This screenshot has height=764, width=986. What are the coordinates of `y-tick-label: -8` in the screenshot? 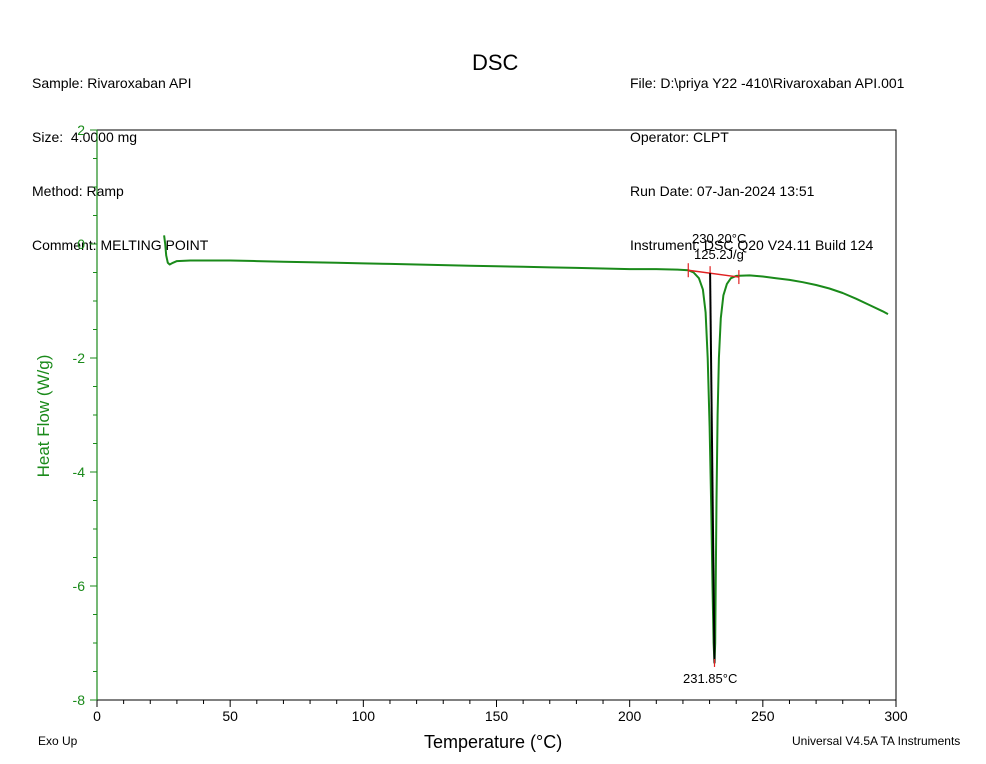 It's located at (79, 700).